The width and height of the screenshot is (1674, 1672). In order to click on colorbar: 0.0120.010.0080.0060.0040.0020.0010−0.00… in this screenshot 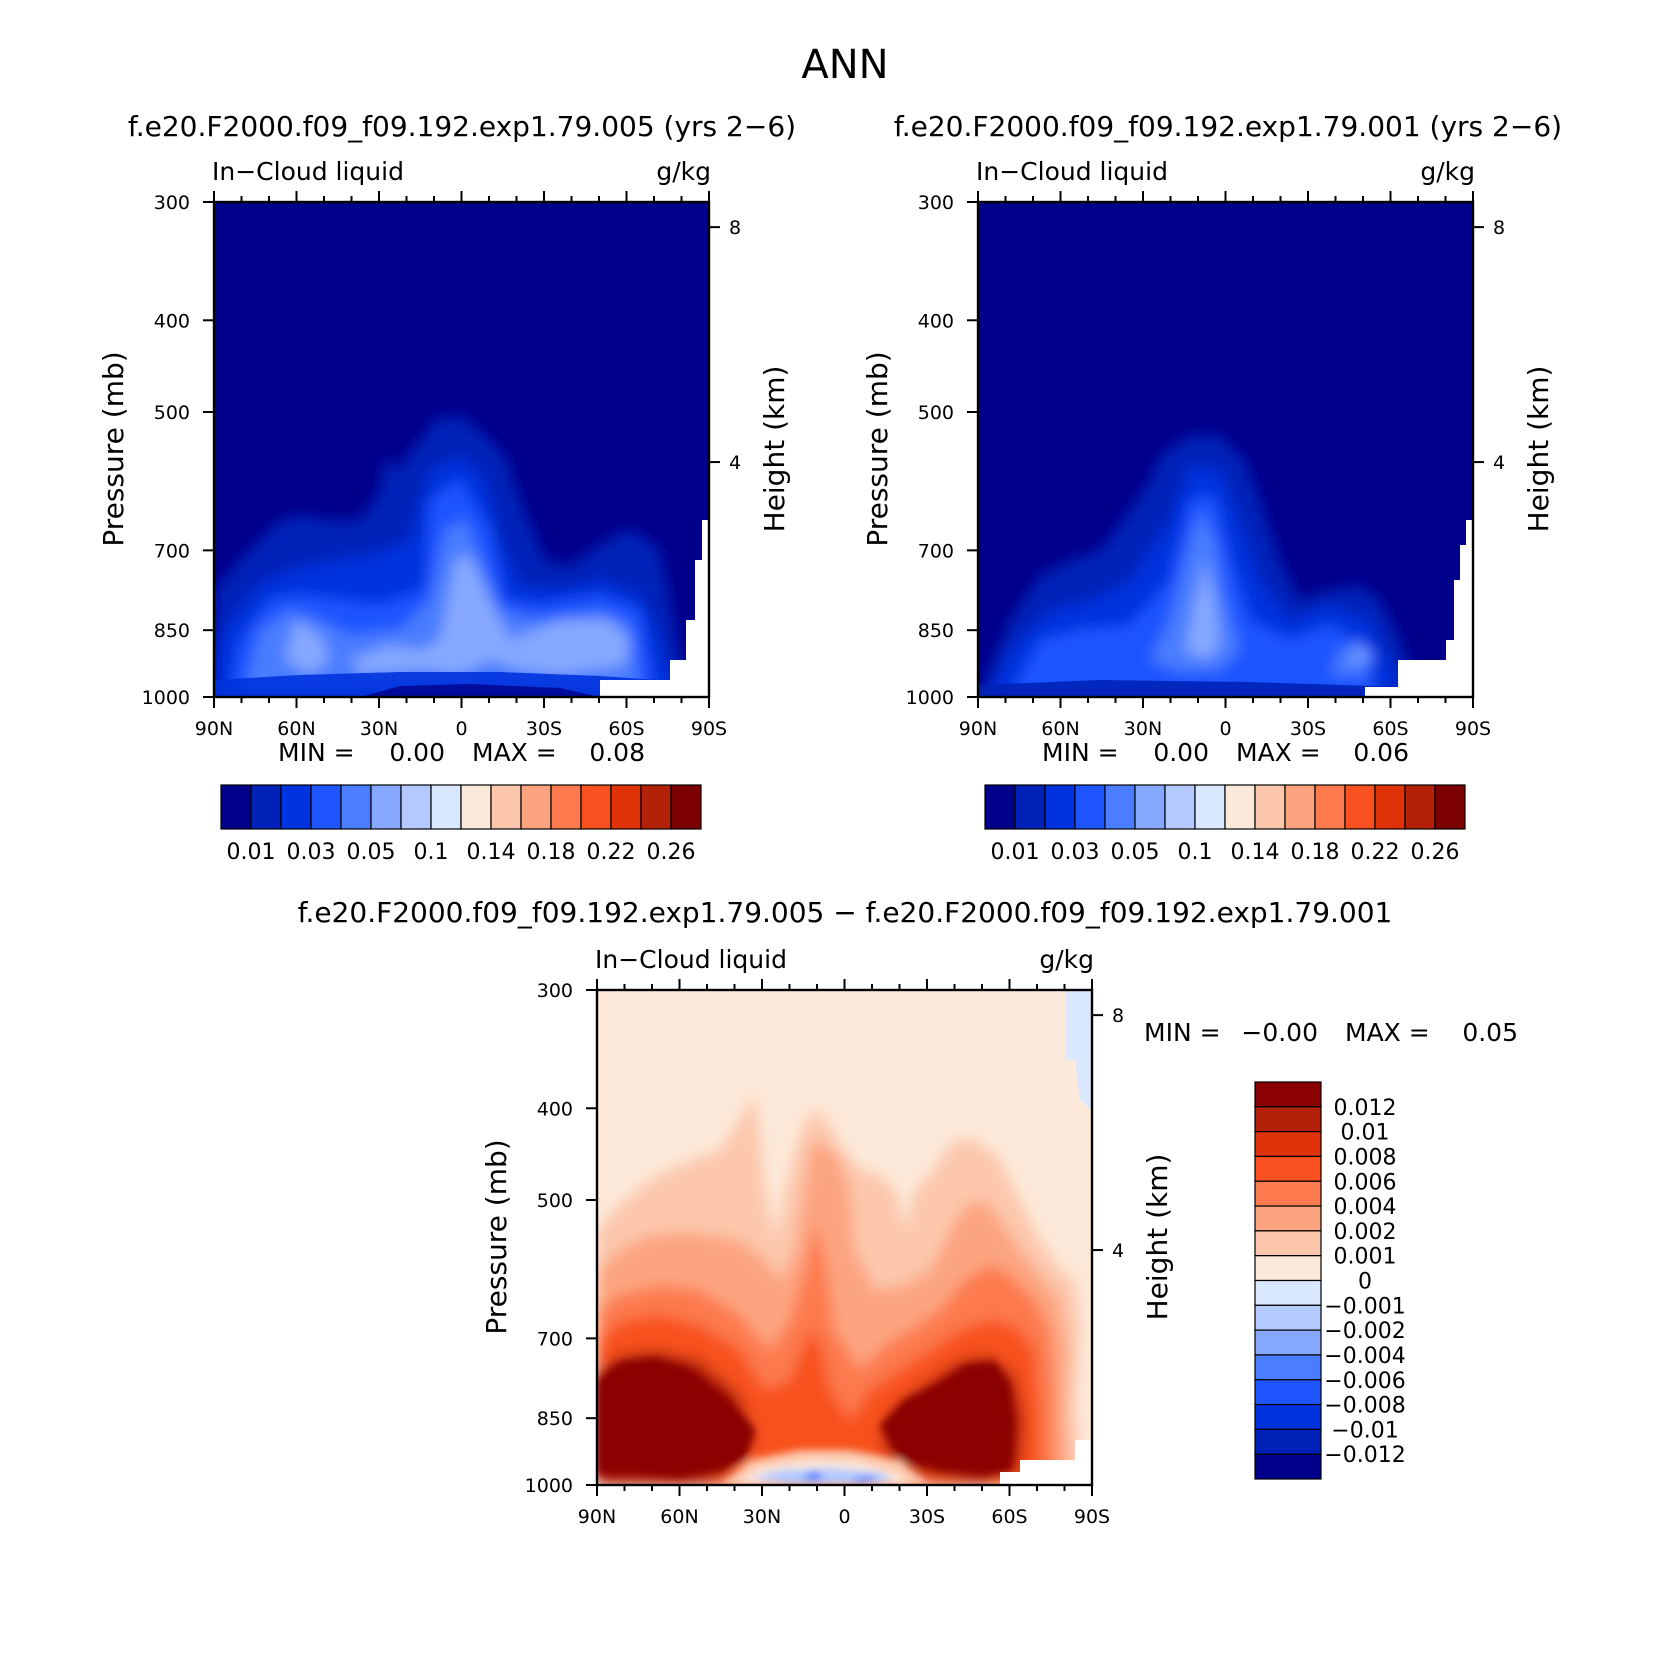, I will do `click(1330, 1280)`.